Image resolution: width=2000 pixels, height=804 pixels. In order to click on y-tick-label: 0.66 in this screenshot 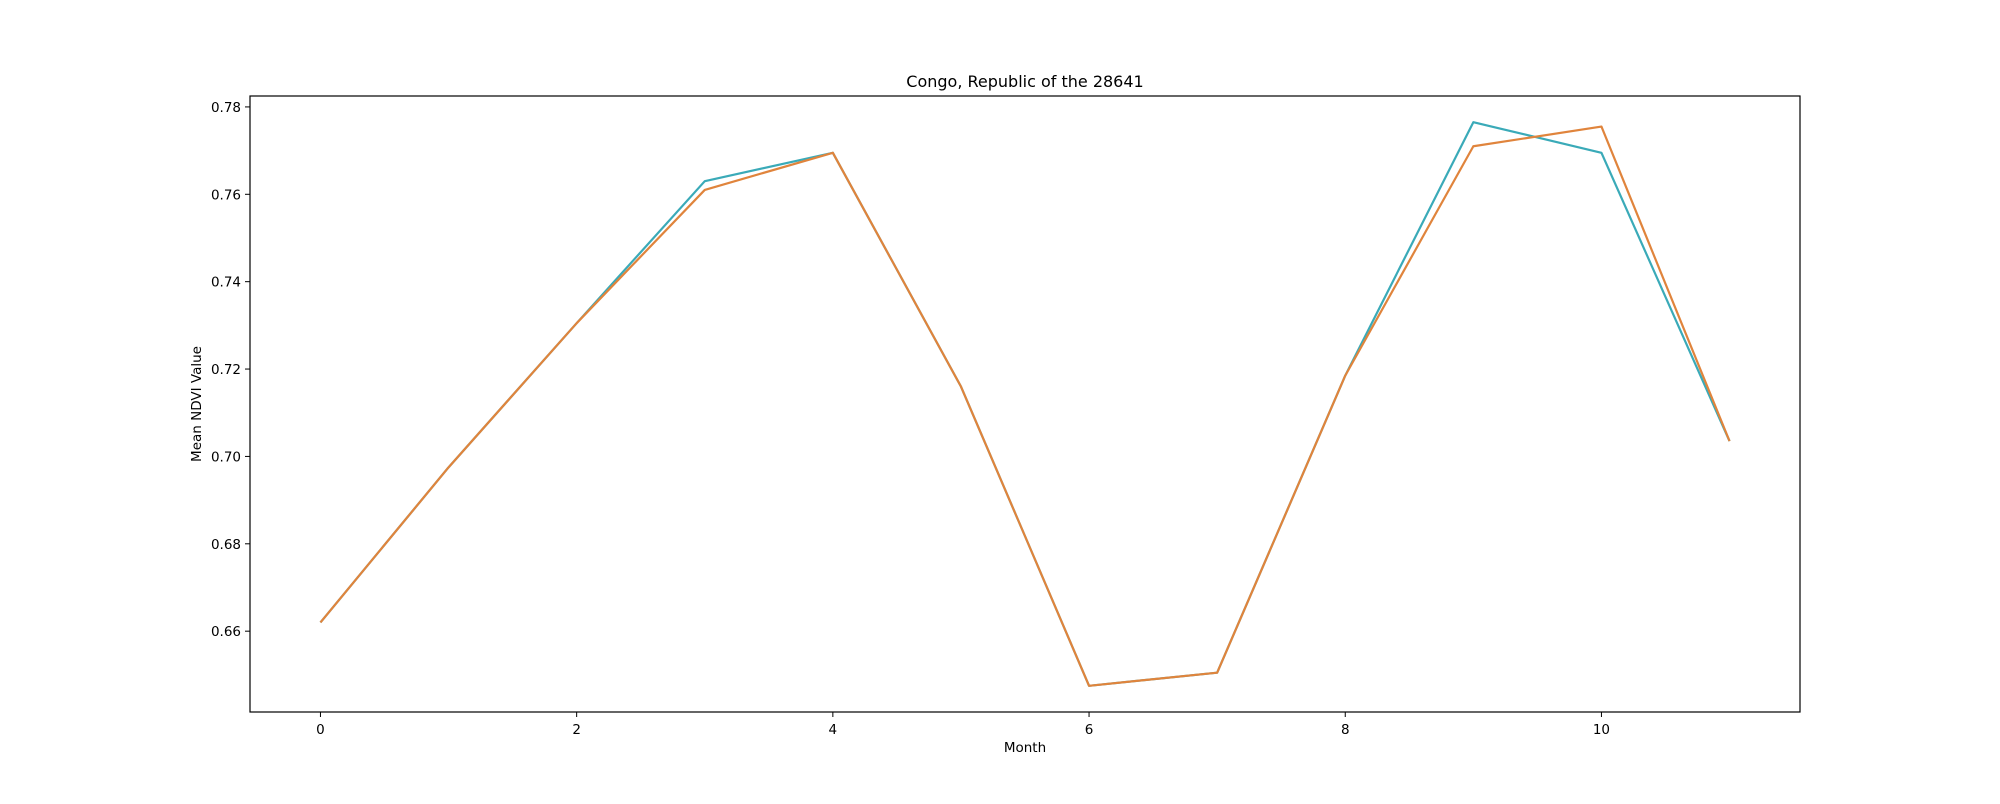, I will do `click(226, 632)`.